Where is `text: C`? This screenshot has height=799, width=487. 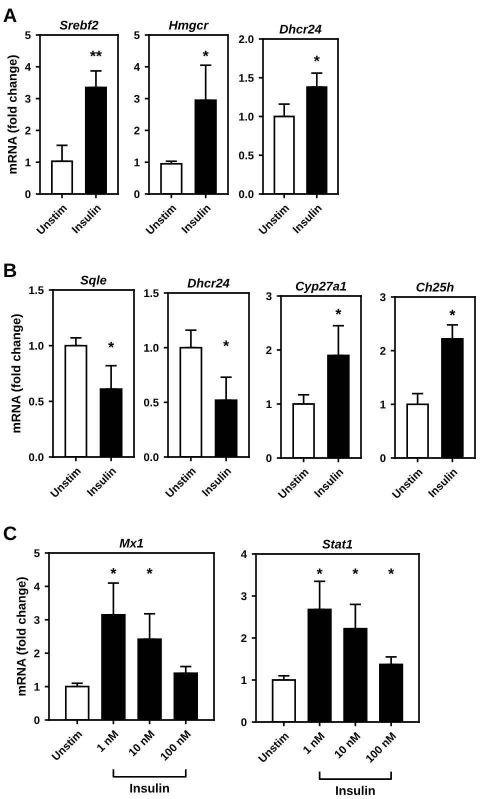
text: C is located at coordinates (10, 533).